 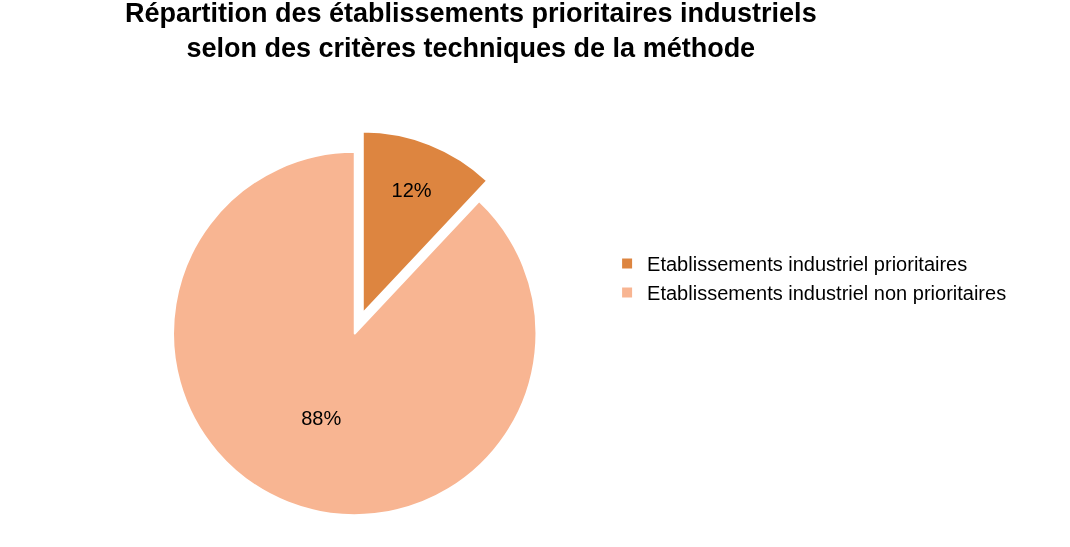 I want to click on data-label: 12%, so click(x=411, y=189).